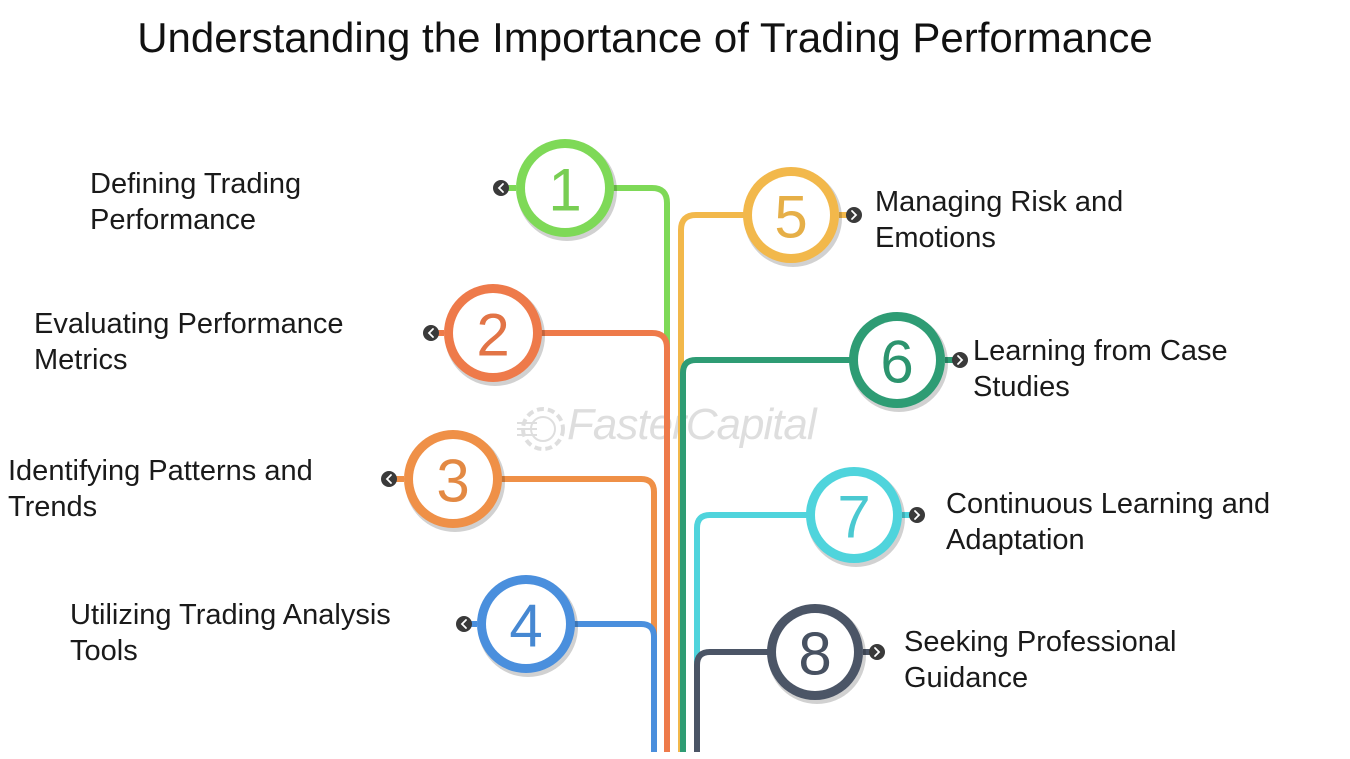 This screenshot has height=759, width=1350. I want to click on step-3-branch, so click(555, 614).